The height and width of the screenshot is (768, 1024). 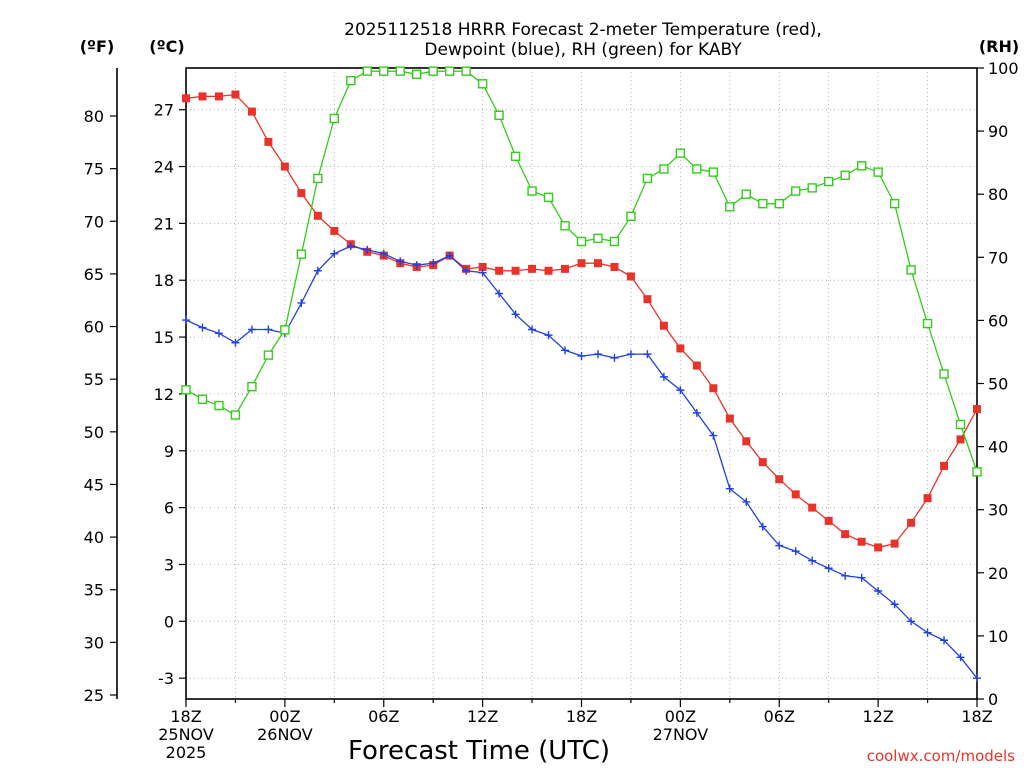 What do you see at coordinates (94, 537) in the screenshot?
I see `fahrenheit-tick-label: 40` at bounding box center [94, 537].